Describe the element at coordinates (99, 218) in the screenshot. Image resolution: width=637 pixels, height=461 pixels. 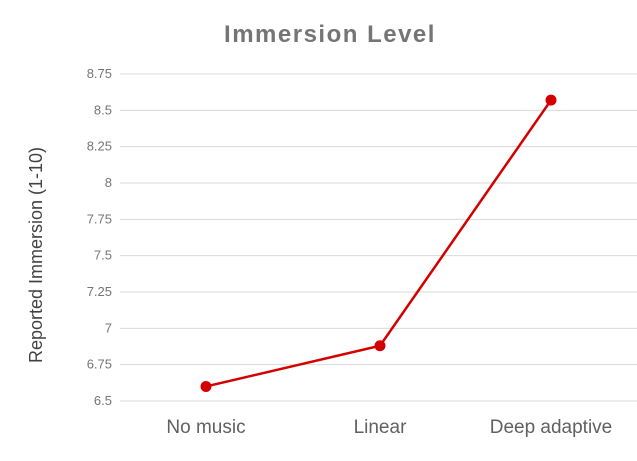
I see `y-tick-label: 7.75` at that location.